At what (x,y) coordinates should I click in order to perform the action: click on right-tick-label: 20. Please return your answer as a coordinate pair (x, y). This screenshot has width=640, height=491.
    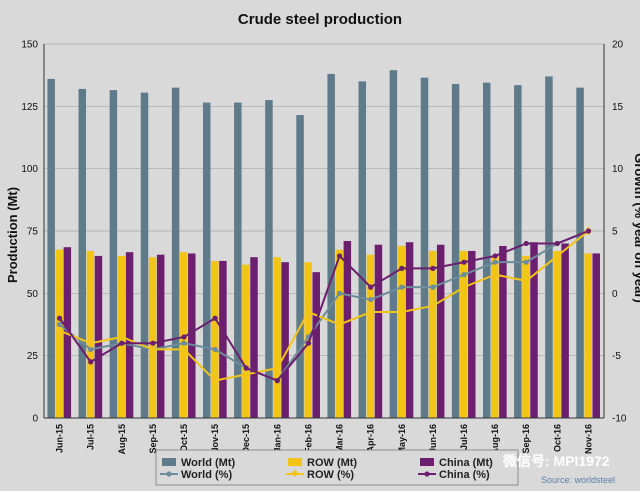
    Looking at the image, I should click on (618, 45).